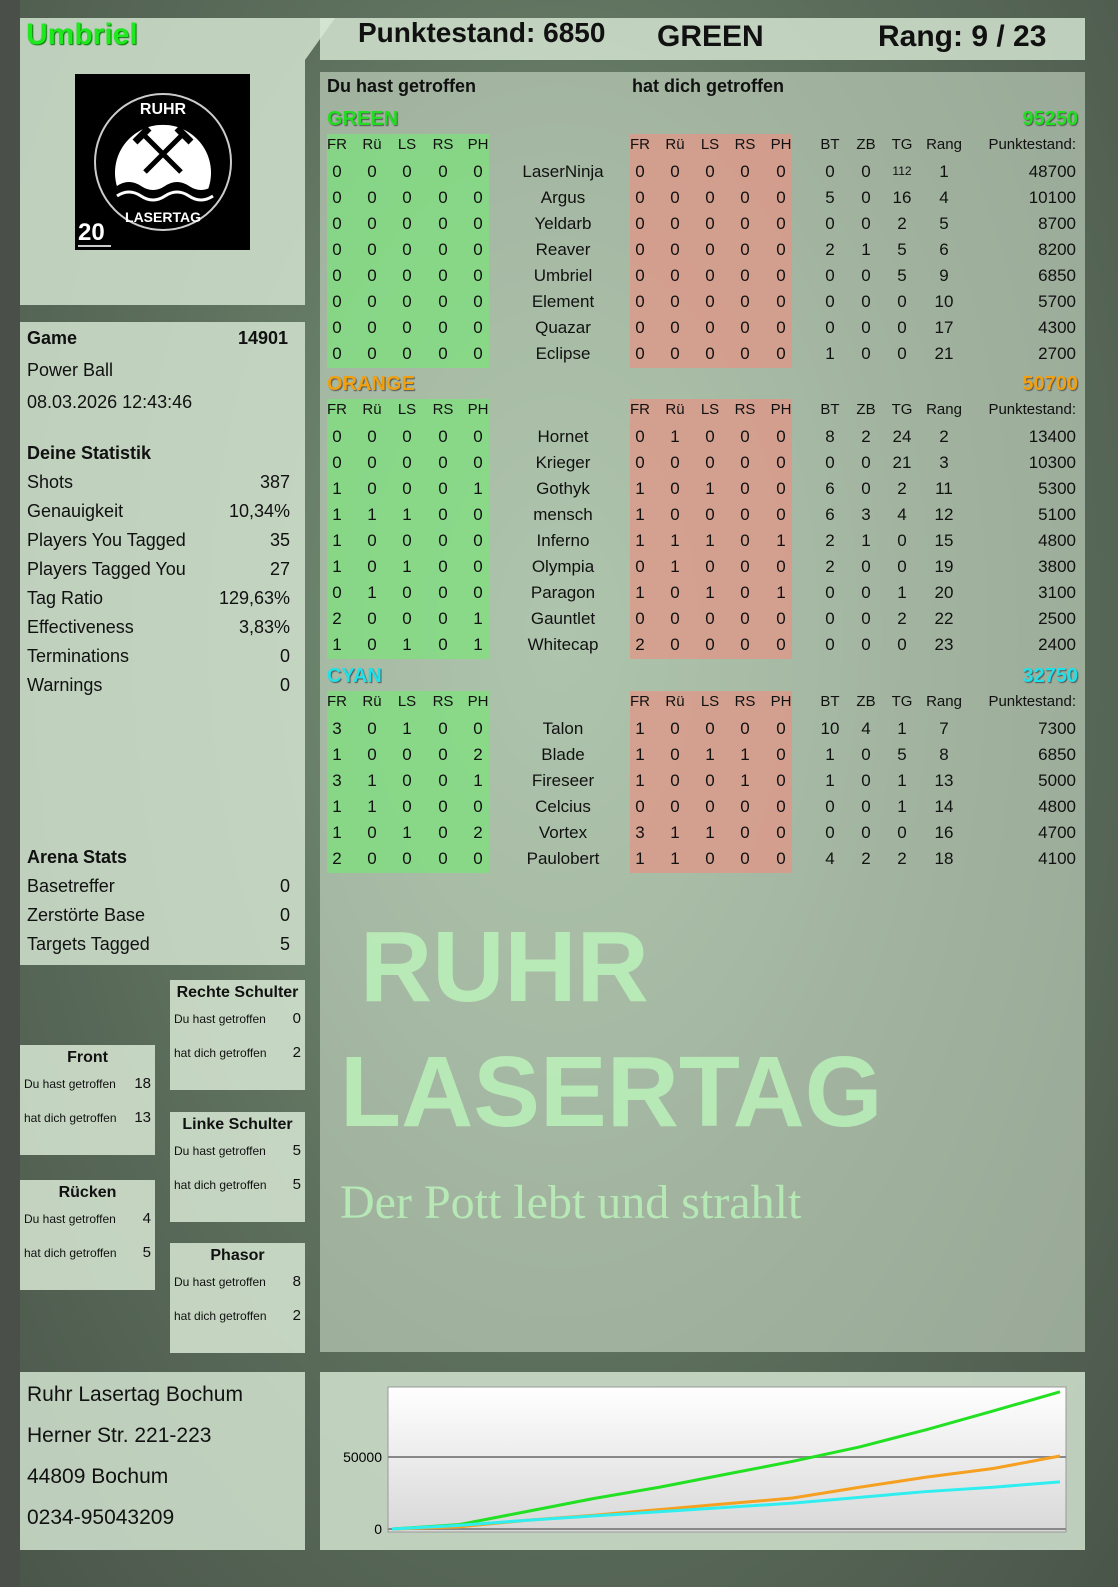 This screenshot has width=1118, height=1587. What do you see at coordinates (101, 1517) in the screenshot?
I see `address-line: 0234-95043209` at bounding box center [101, 1517].